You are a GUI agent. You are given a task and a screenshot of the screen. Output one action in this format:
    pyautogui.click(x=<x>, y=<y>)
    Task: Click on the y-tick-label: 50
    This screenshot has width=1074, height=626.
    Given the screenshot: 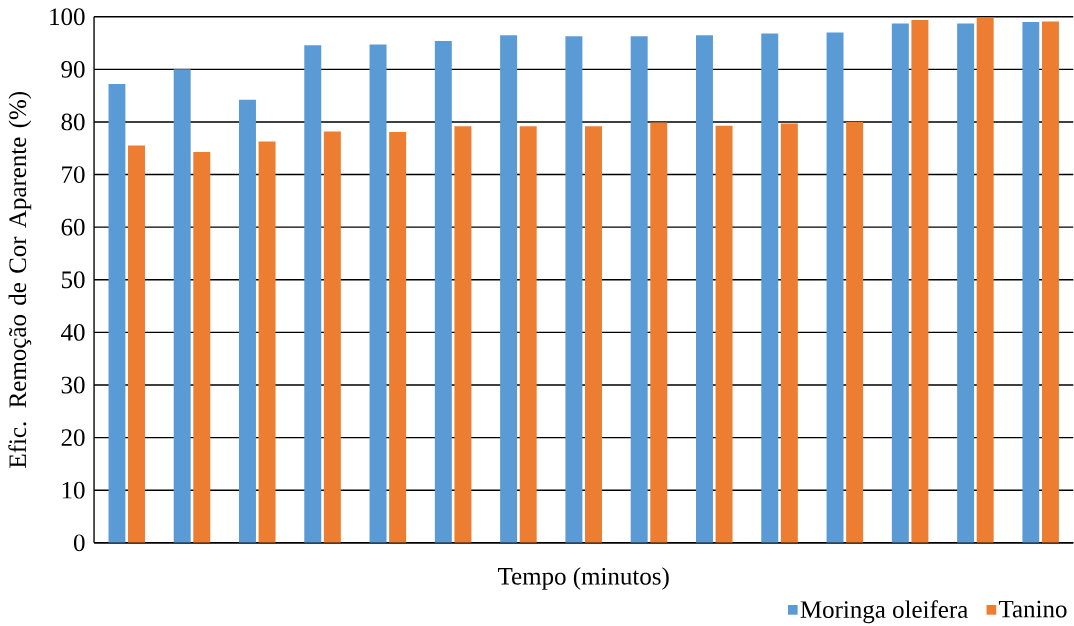 What is the action you would take?
    pyautogui.click(x=73, y=280)
    